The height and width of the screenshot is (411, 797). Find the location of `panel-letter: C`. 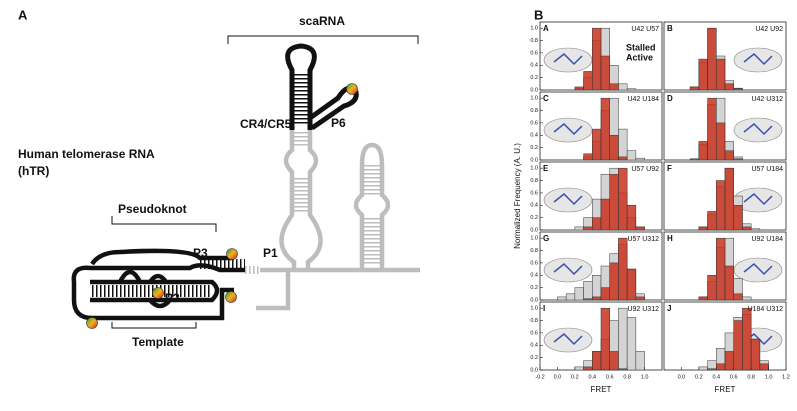

panel-letter: C is located at coordinates (546, 98).